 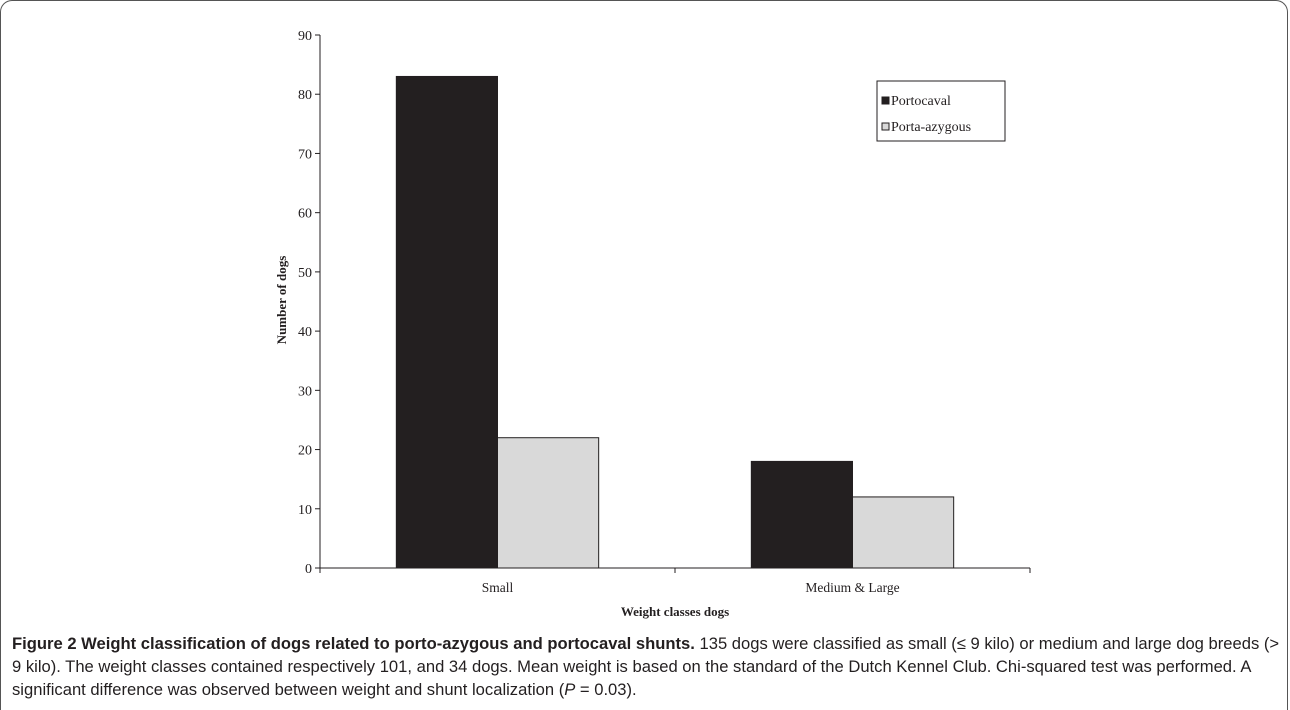 What do you see at coordinates (447, 322) in the screenshot?
I see `bar-portocaval-small` at bounding box center [447, 322].